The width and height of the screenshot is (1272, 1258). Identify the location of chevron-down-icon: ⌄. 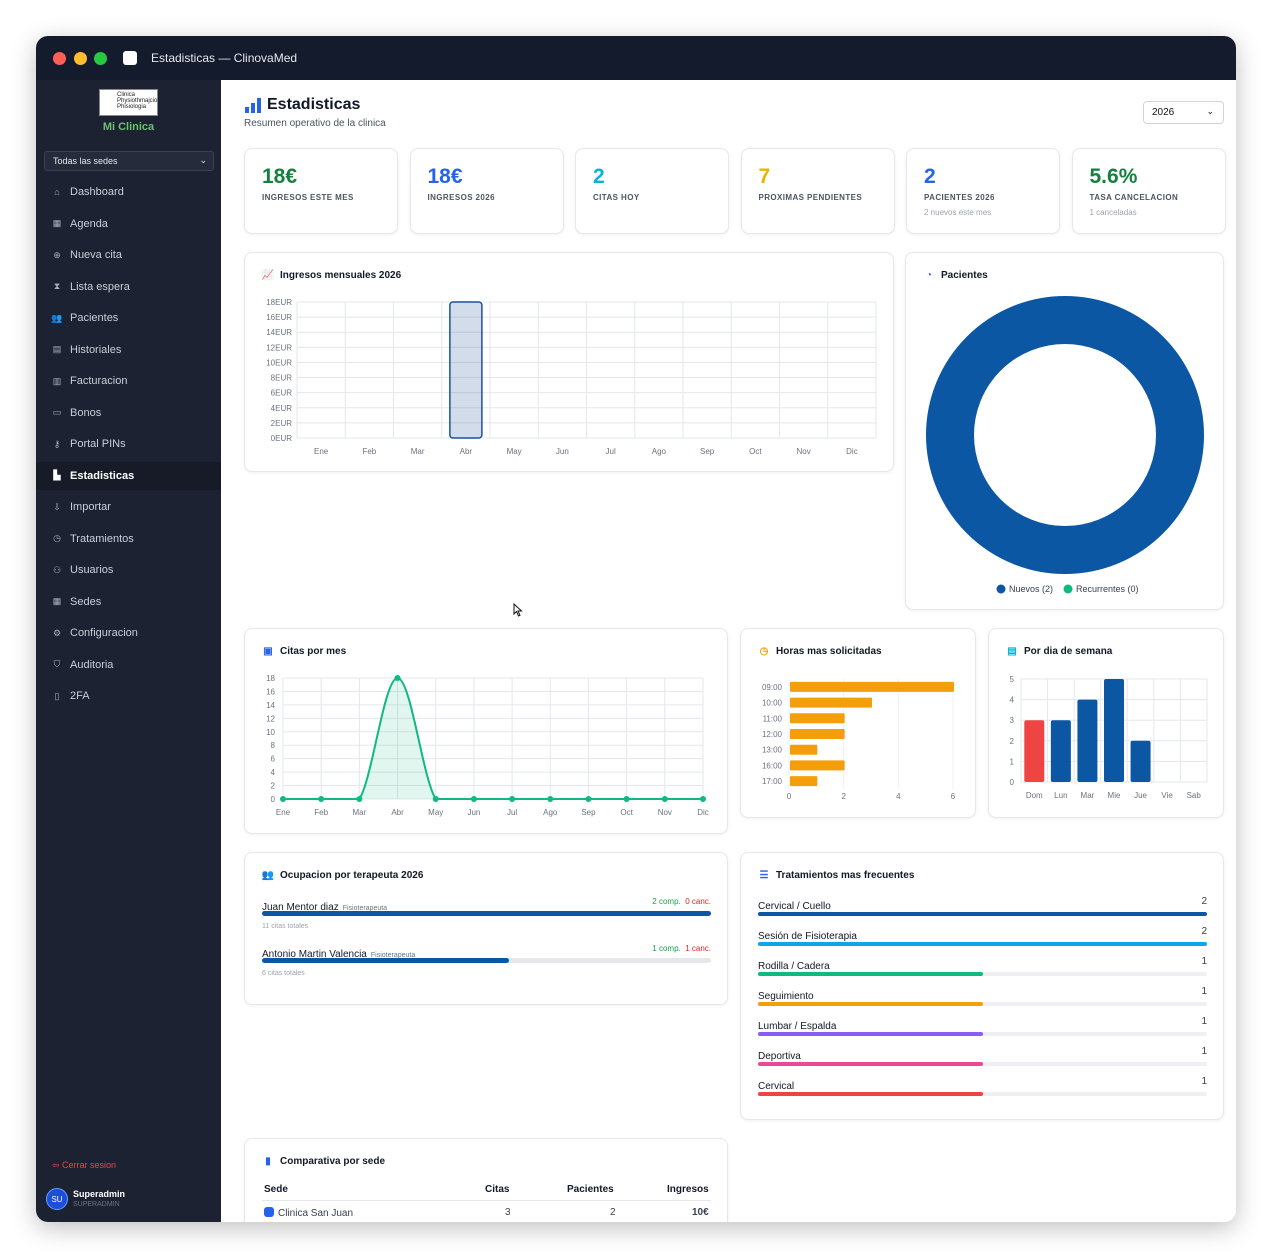
(203, 160).